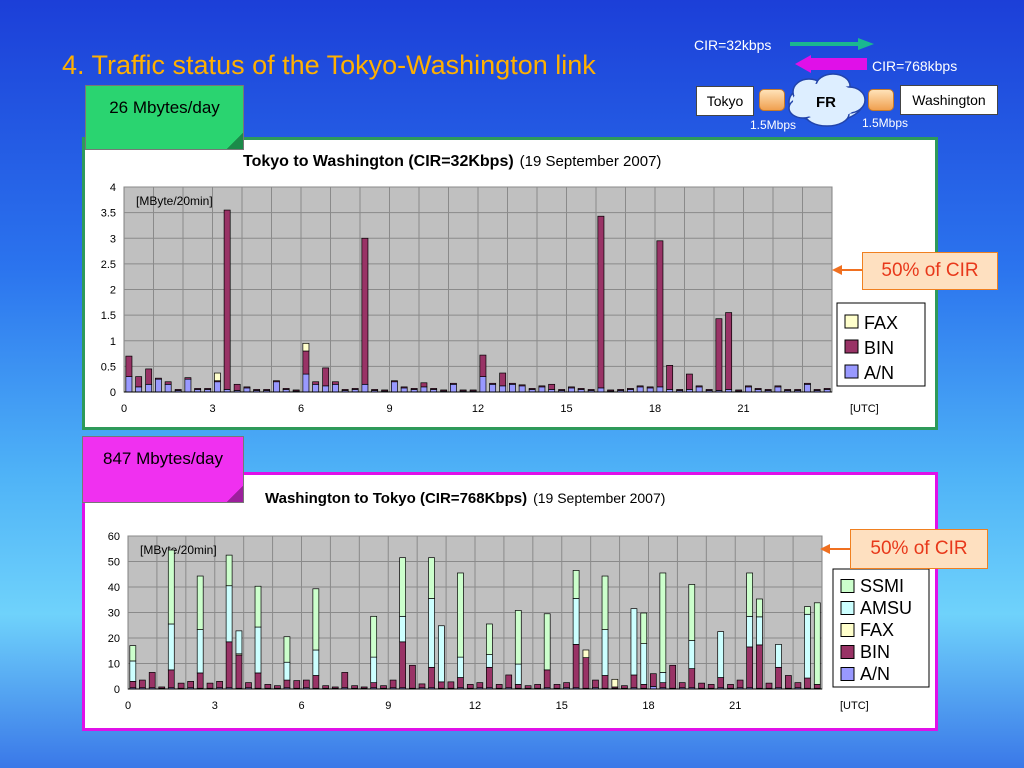 This screenshot has height=768, width=1024. What do you see at coordinates (877, 630) in the screenshot?
I see `legend-label: FAX` at bounding box center [877, 630].